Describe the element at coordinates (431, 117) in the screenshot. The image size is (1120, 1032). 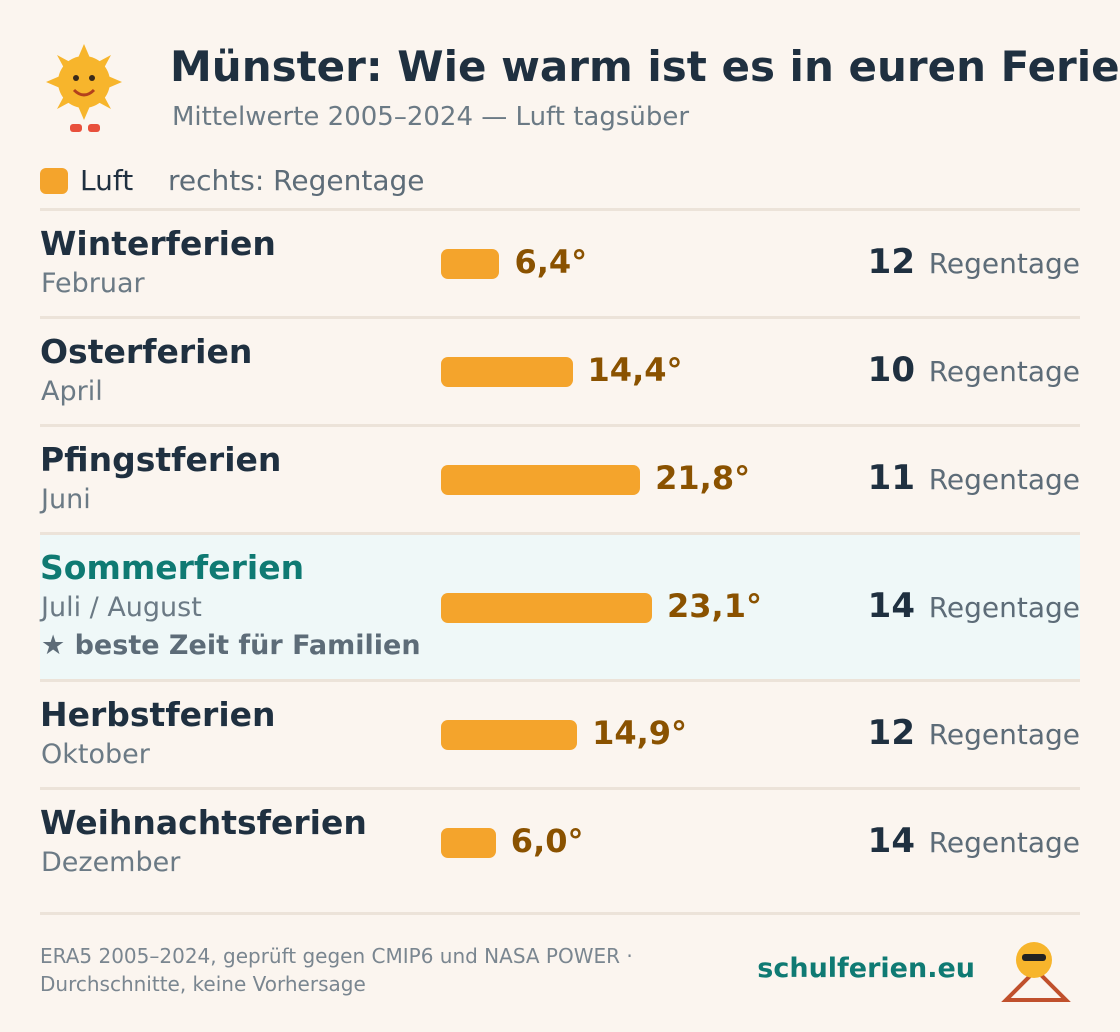
I see `subtitle: Mittelwerte 2005–2024 — Luft tagsüber` at that location.